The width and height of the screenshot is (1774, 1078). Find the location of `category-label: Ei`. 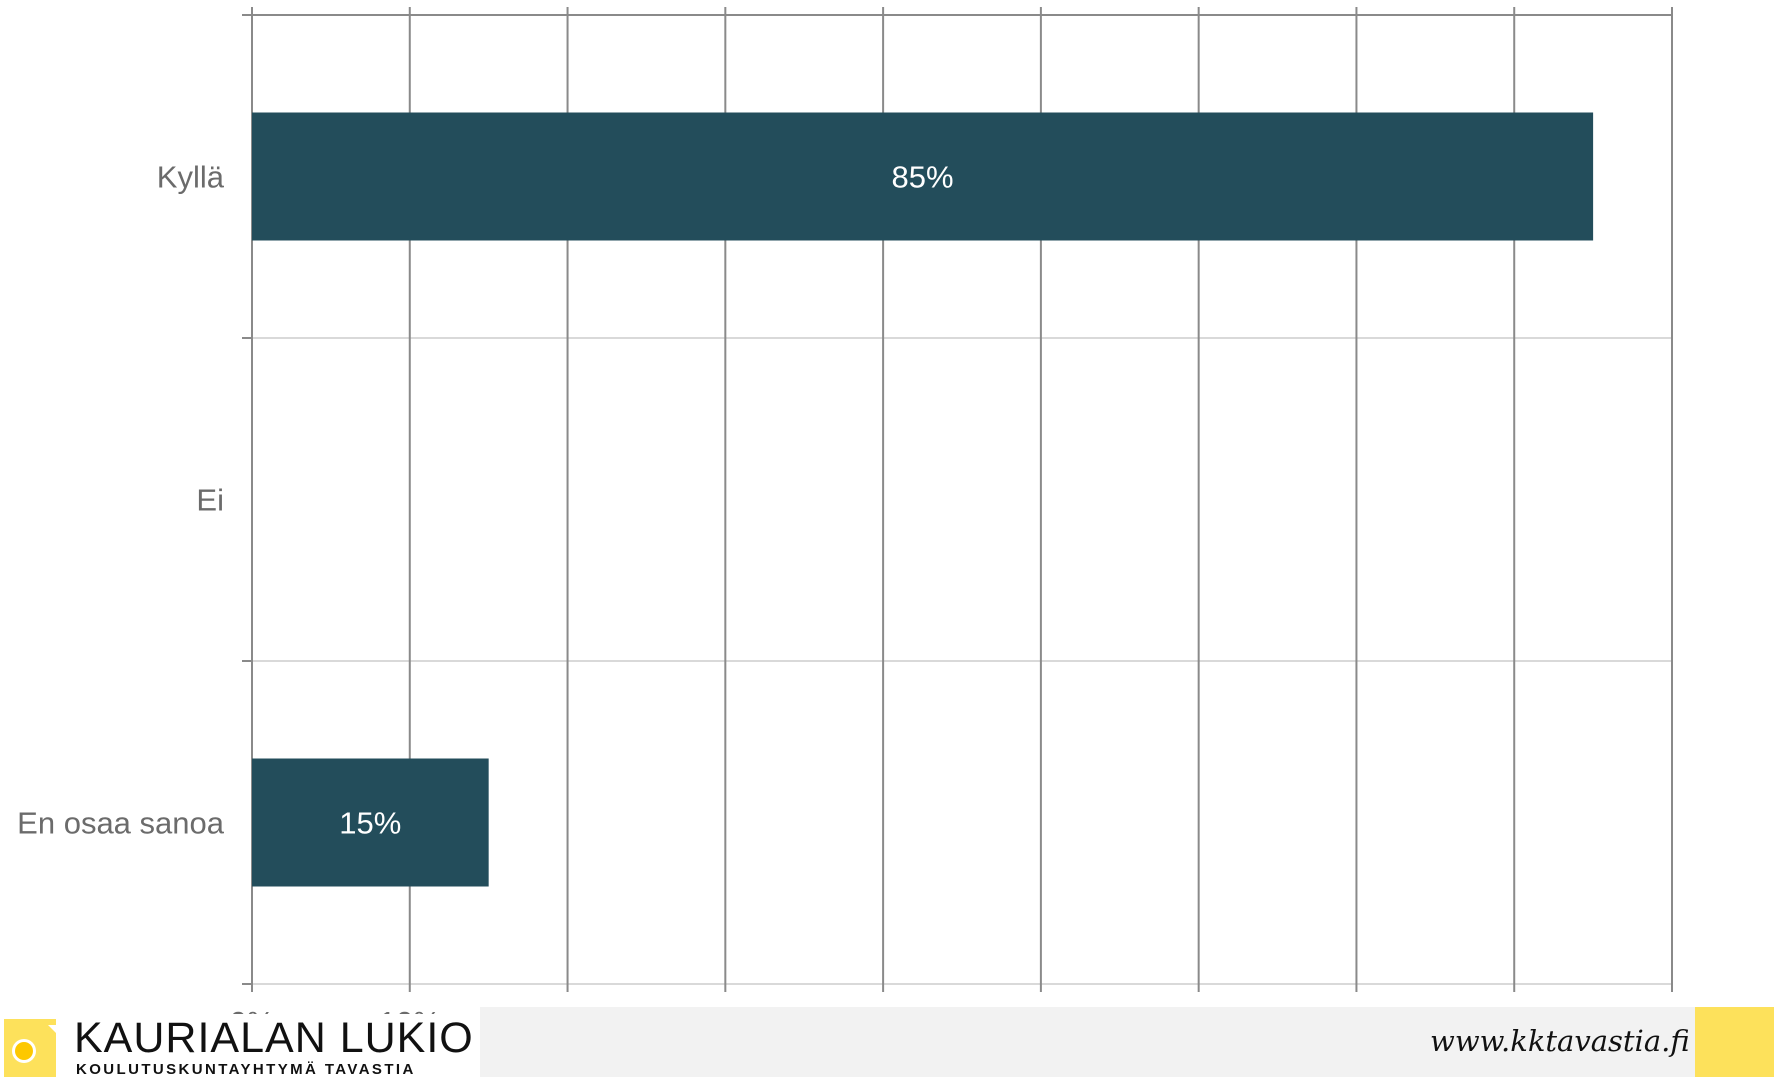

category-label: Ei is located at coordinates (210, 500).